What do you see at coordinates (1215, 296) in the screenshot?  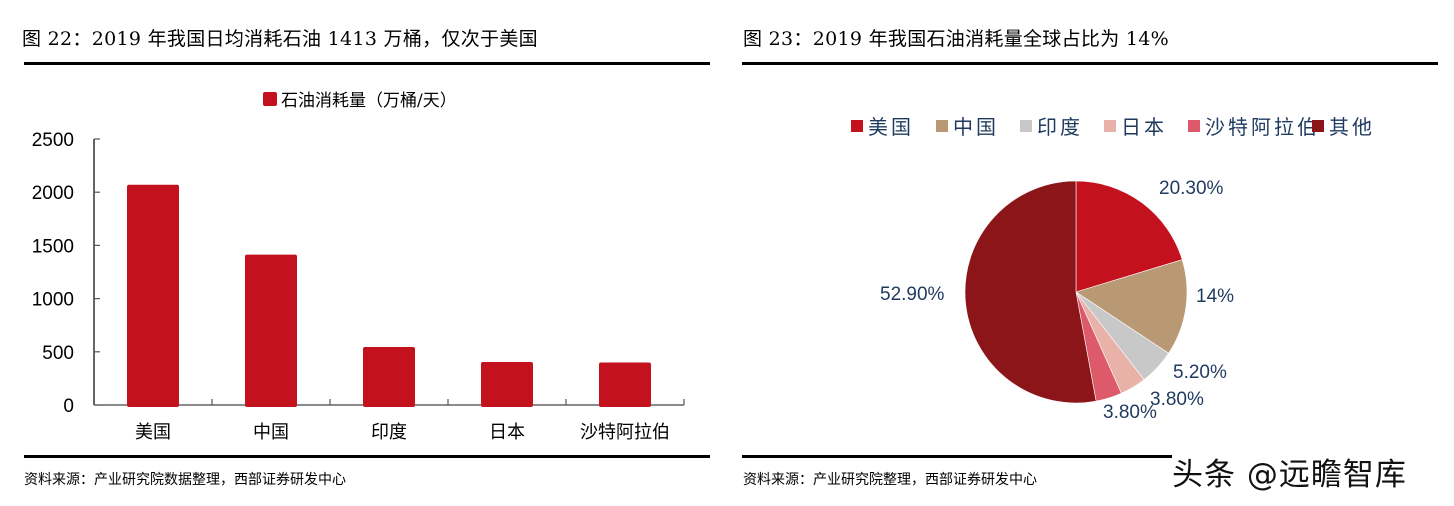 I see `pie-data-label: 14%` at bounding box center [1215, 296].